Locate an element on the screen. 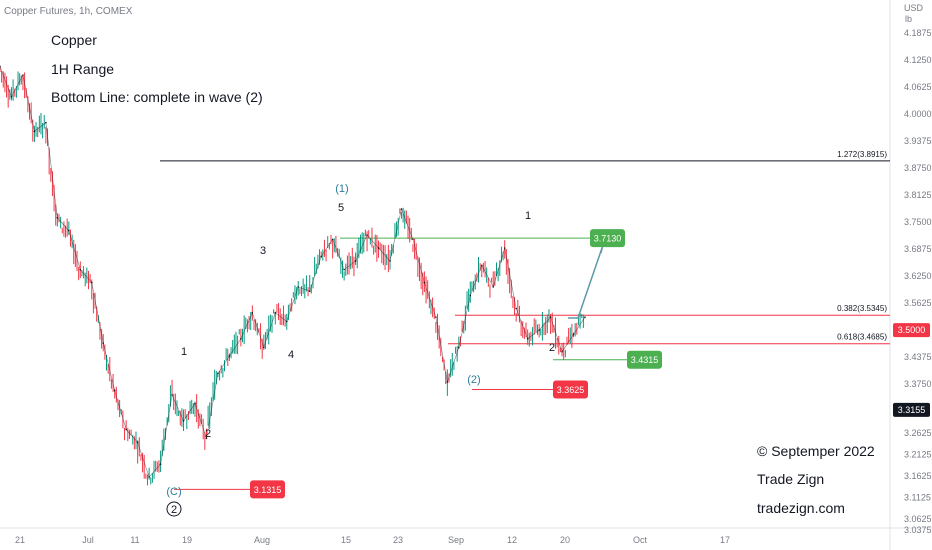 Image resolution: width=932 pixels, height=550 pixels. wave-circle-marker is located at coordinates (174, 509).